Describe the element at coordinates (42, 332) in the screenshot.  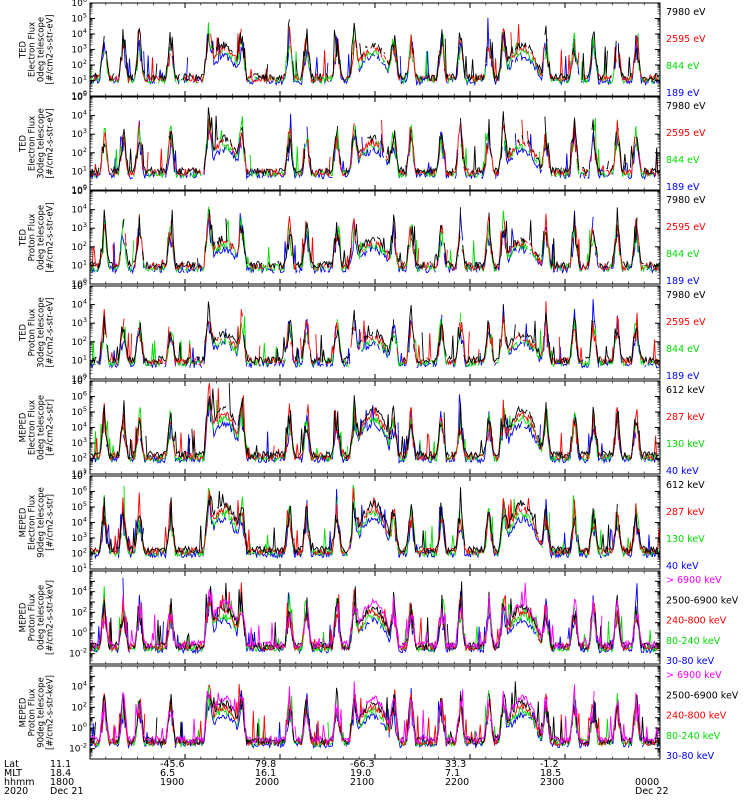
I see `y-axis-label-line: 30deg telescope` at that location.